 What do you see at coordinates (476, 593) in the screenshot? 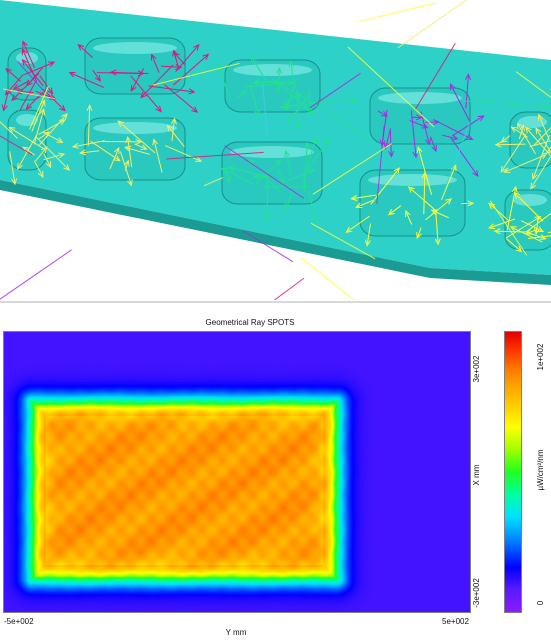
I see `y-axis-min-label: -3e+002` at bounding box center [476, 593].